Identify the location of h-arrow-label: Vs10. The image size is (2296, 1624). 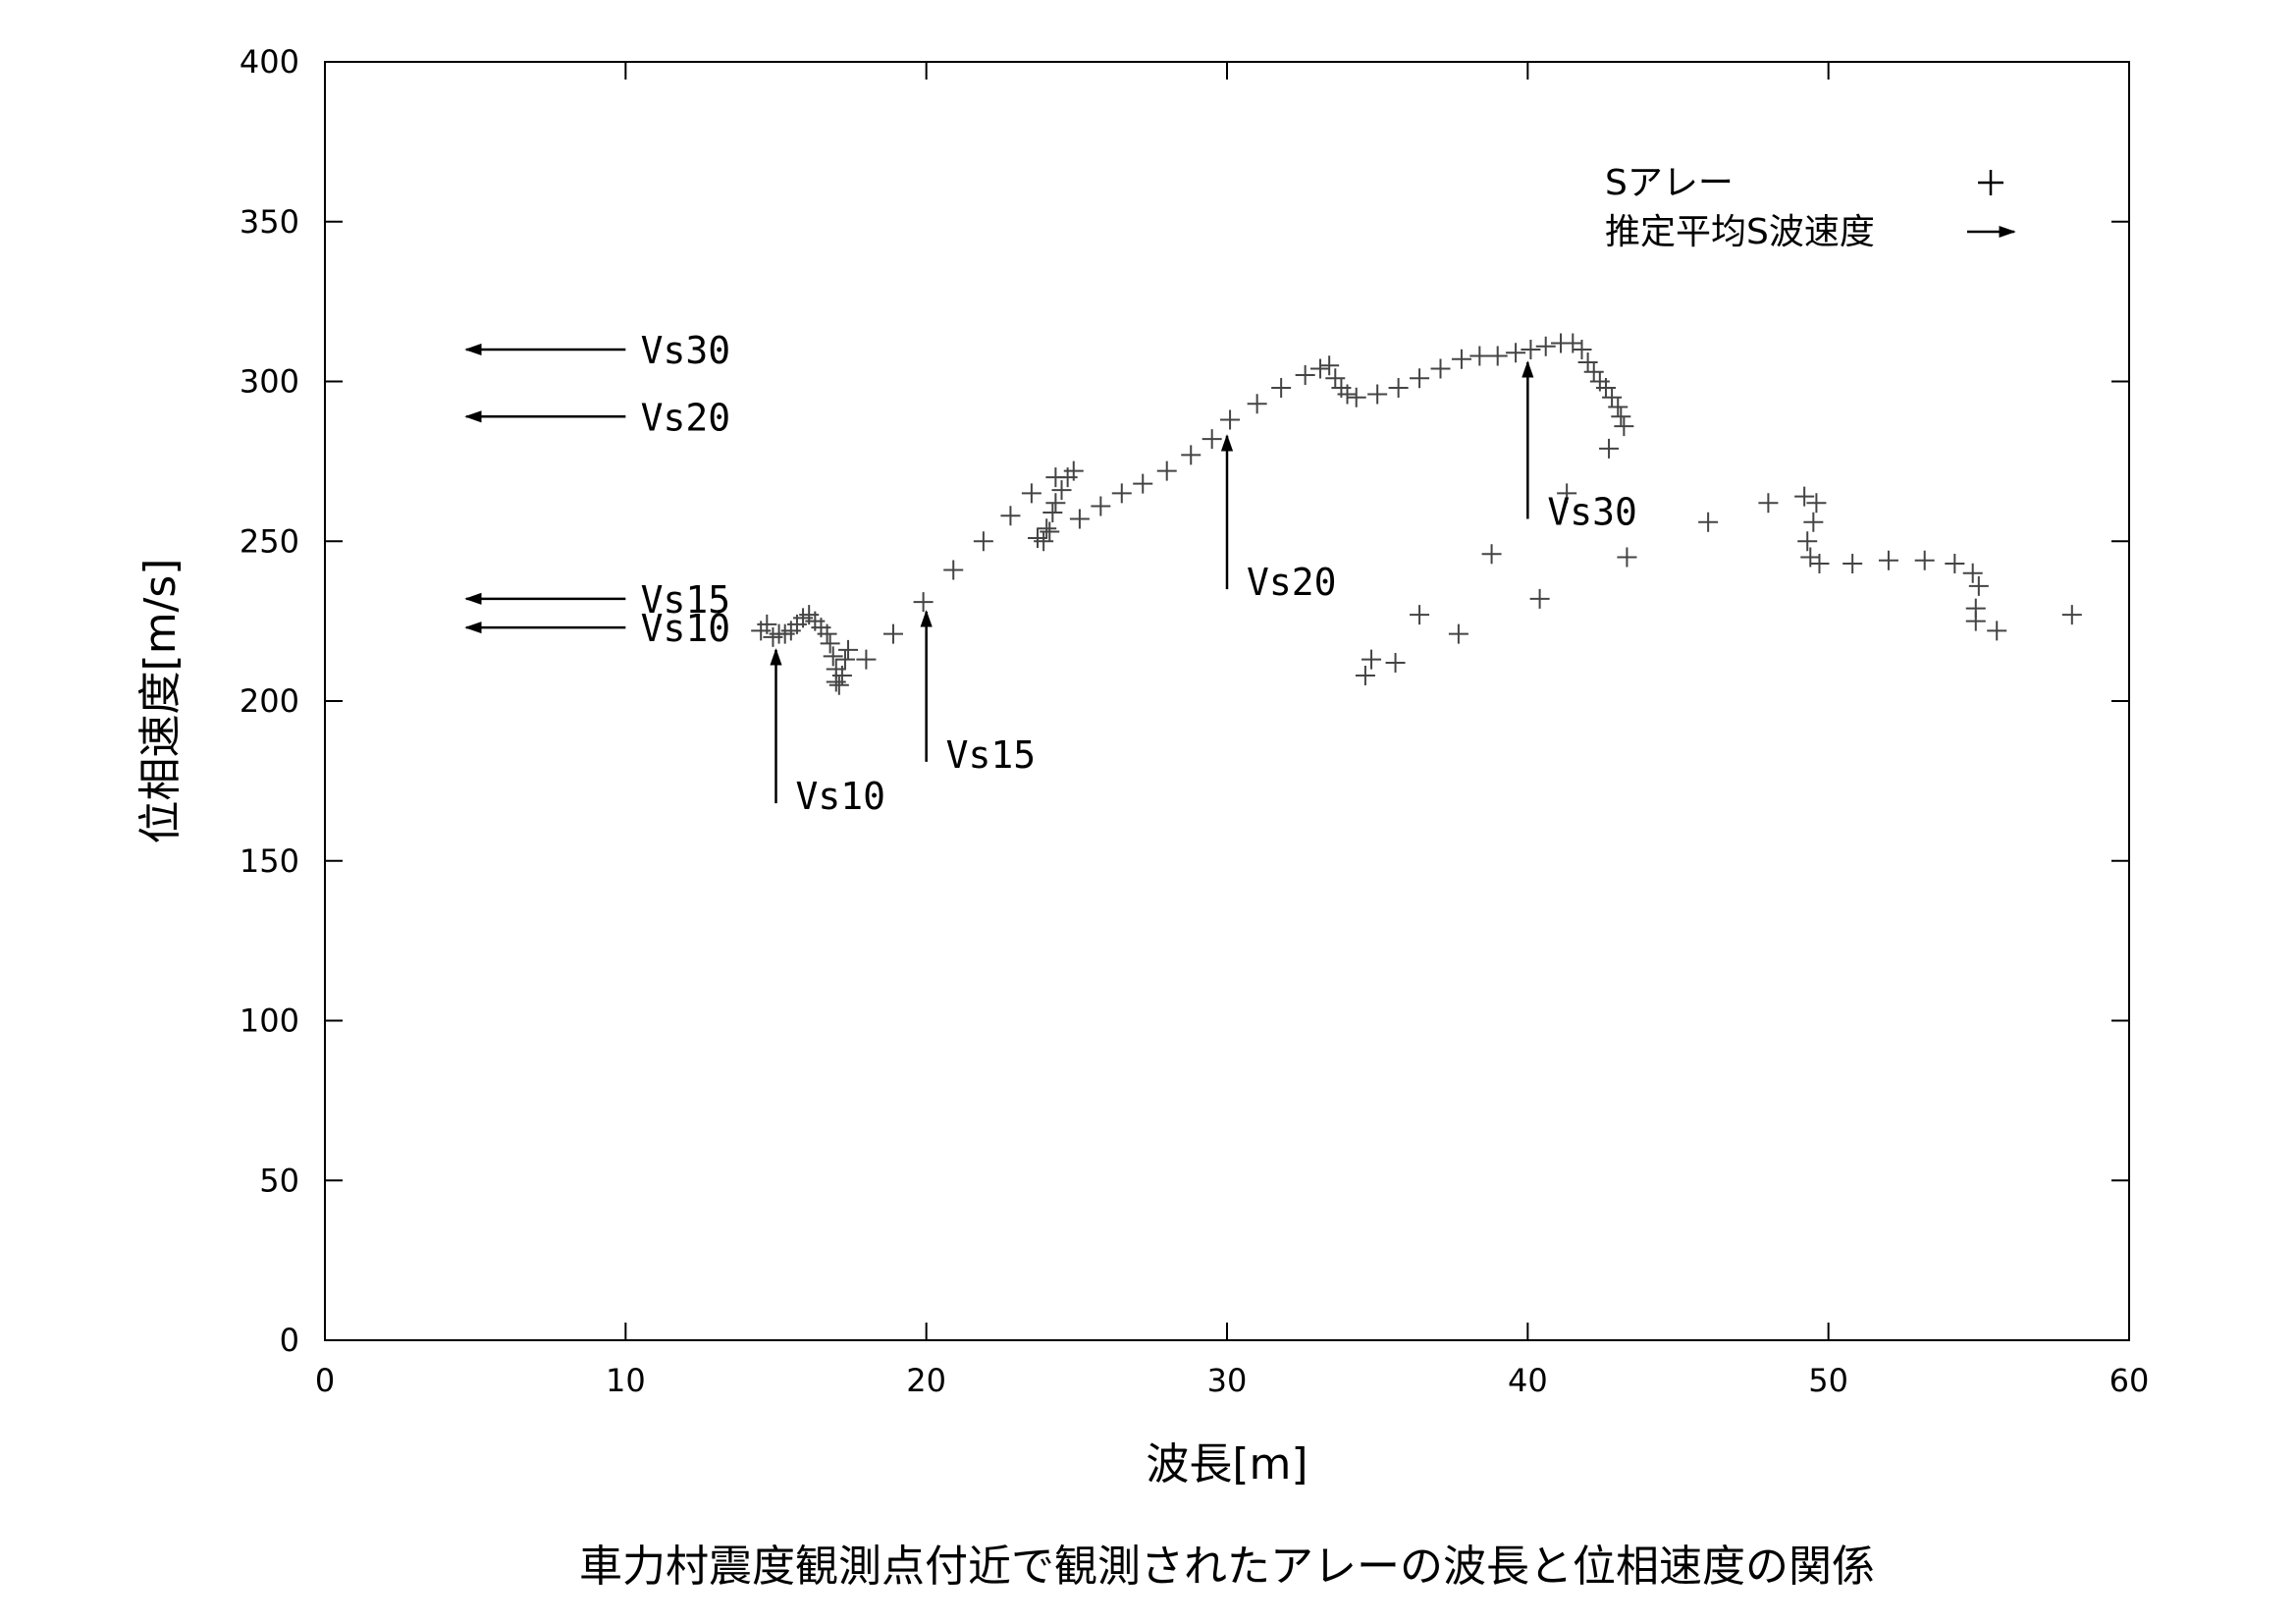
(686, 628).